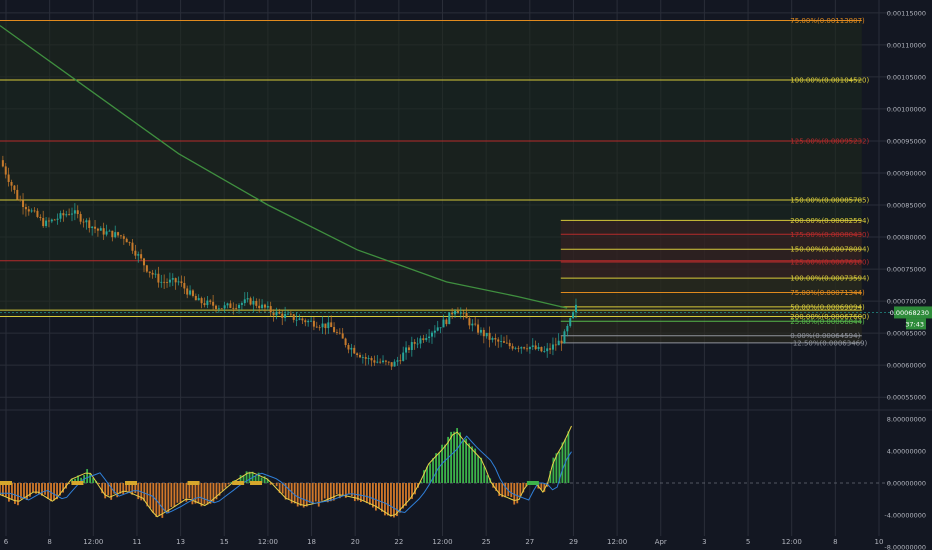 The height and width of the screenshot is (550, 932). I want to click on fib-level-label: 150.00%(0.00085785), so click(829, 200).